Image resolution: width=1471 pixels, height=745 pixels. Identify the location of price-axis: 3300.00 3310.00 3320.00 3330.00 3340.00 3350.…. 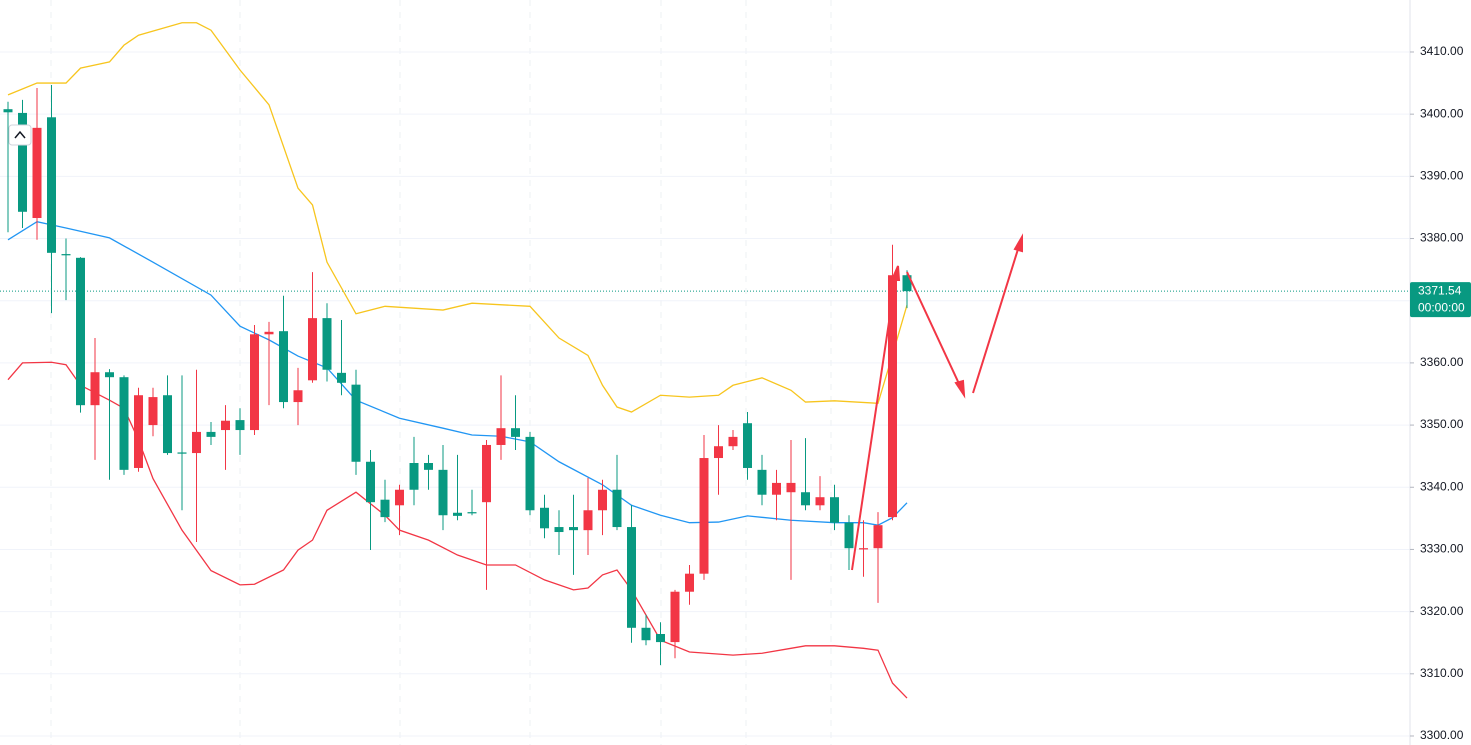
(1440, 393).